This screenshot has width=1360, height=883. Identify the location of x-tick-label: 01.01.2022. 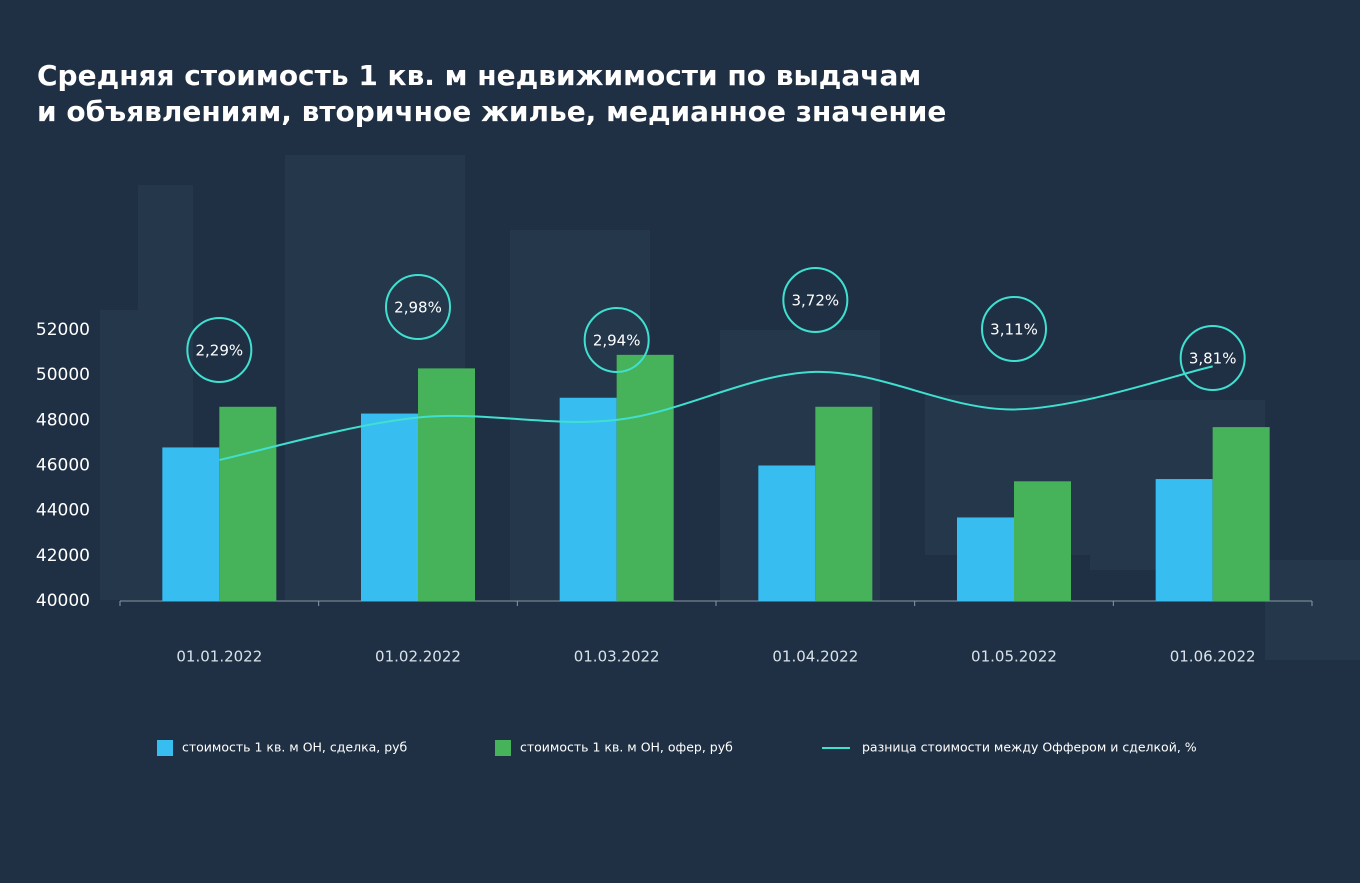
(219, 657).